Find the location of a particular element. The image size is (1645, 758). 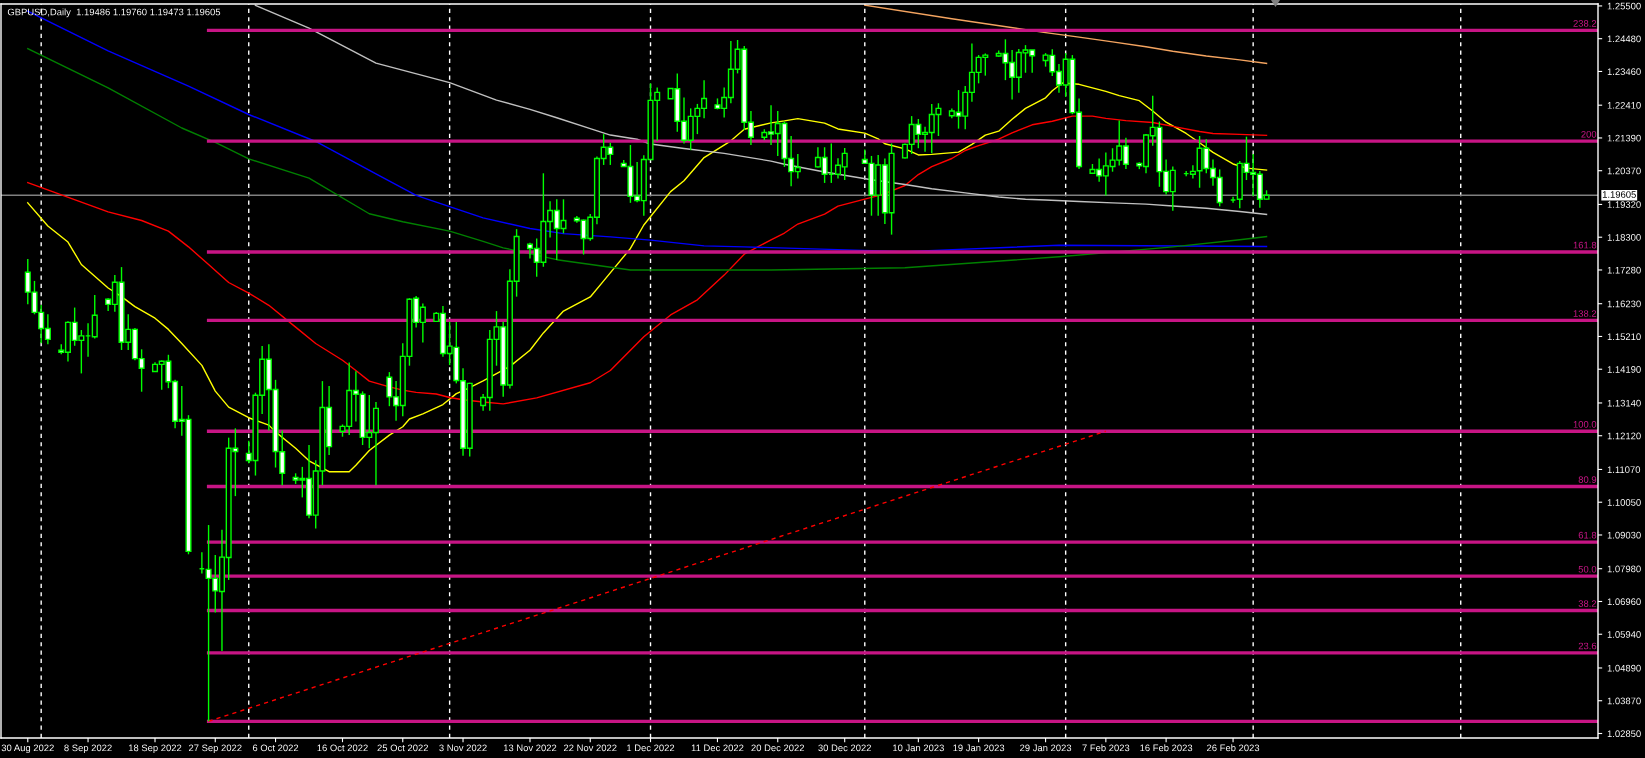

series-label: 200 is located at coordinates (1589, 134).